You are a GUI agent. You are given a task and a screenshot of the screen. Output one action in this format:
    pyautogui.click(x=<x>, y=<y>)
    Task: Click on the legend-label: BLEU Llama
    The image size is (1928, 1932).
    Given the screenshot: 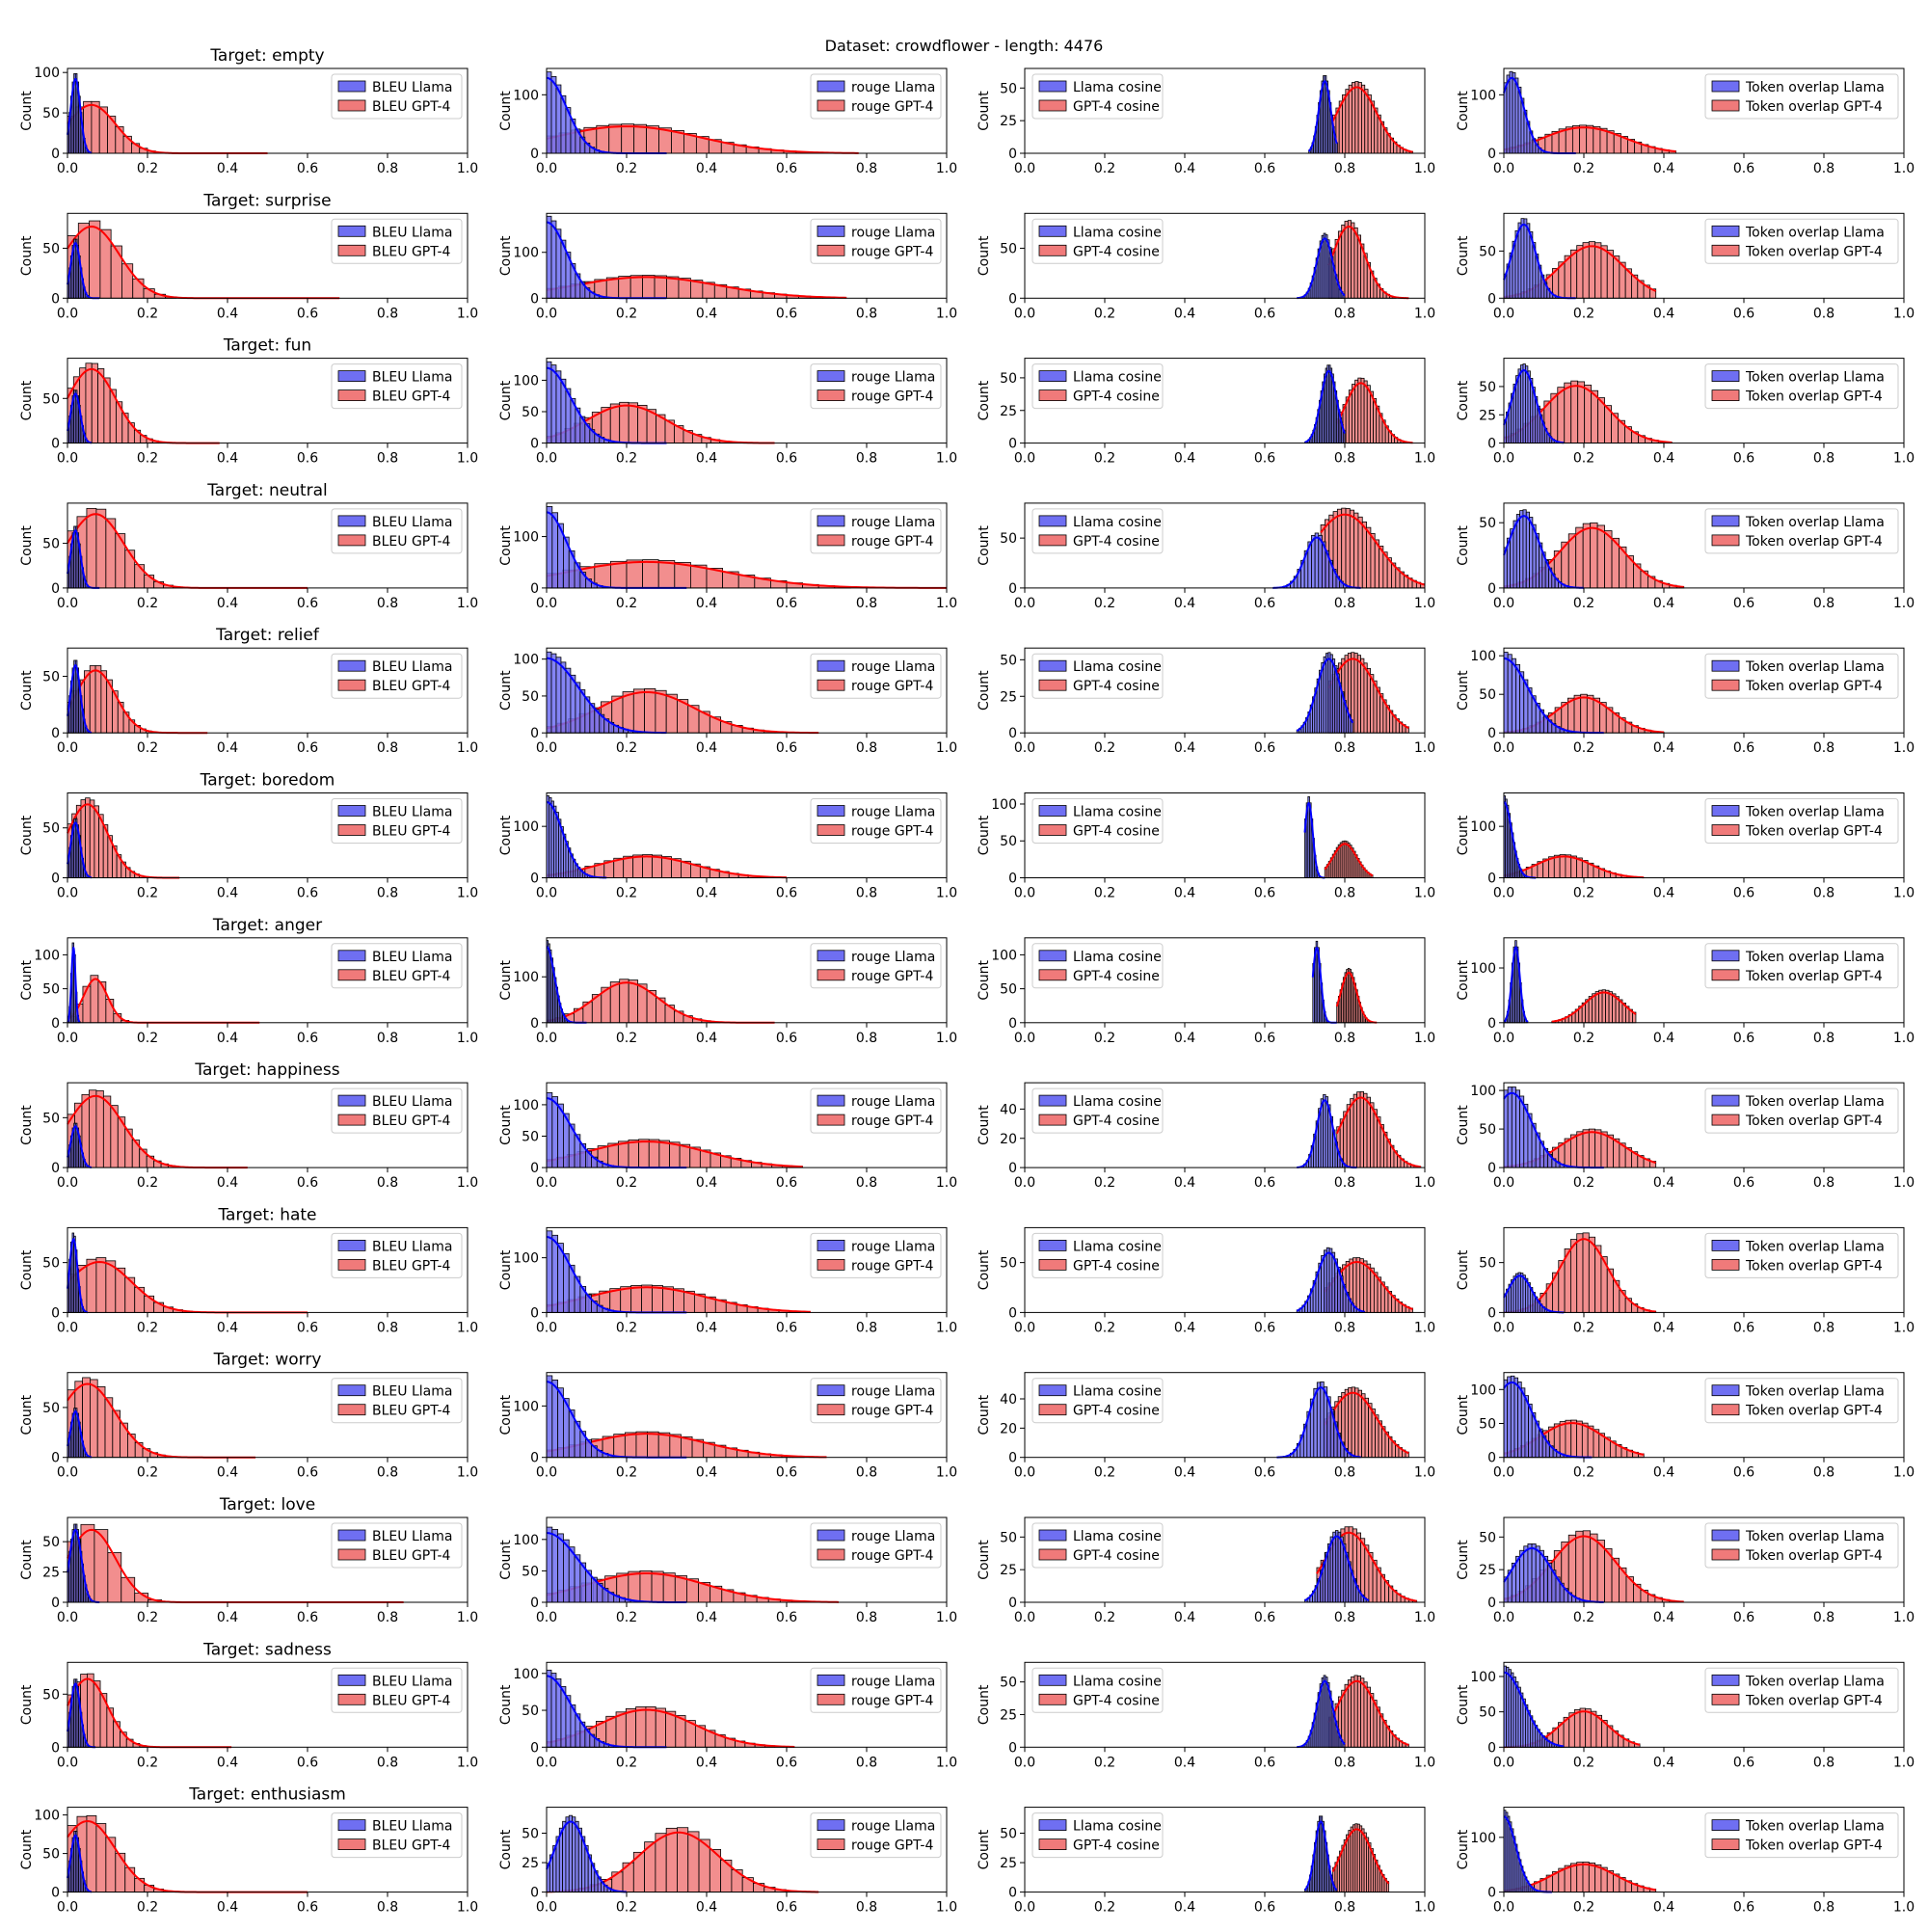 What is the action you would take?
    pyautogui.click(x=412, y=1102)
    